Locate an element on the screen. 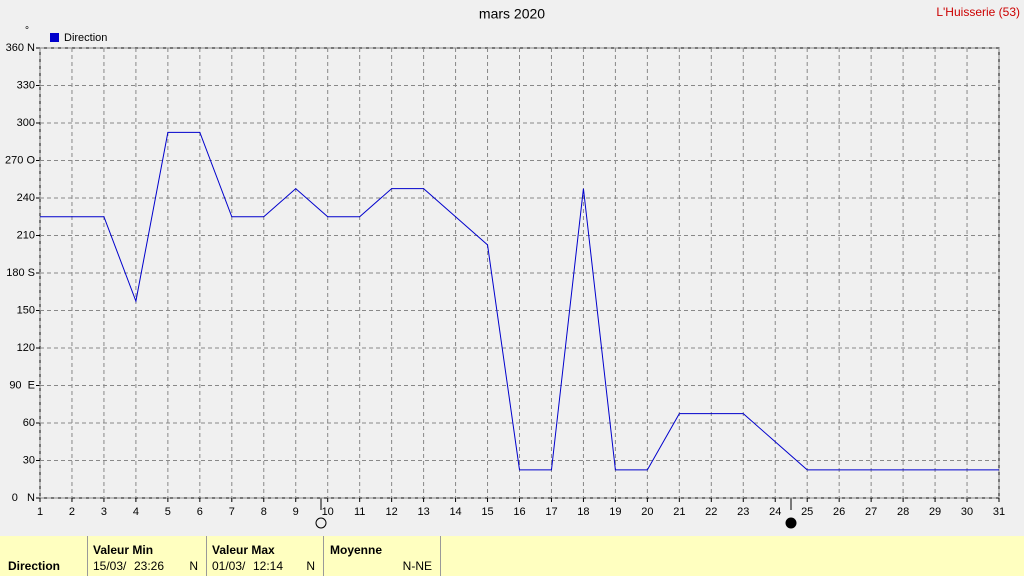 This screenshot has height=576, width=1024. y-tick-label: 210 is located at coordinates (26, 235).